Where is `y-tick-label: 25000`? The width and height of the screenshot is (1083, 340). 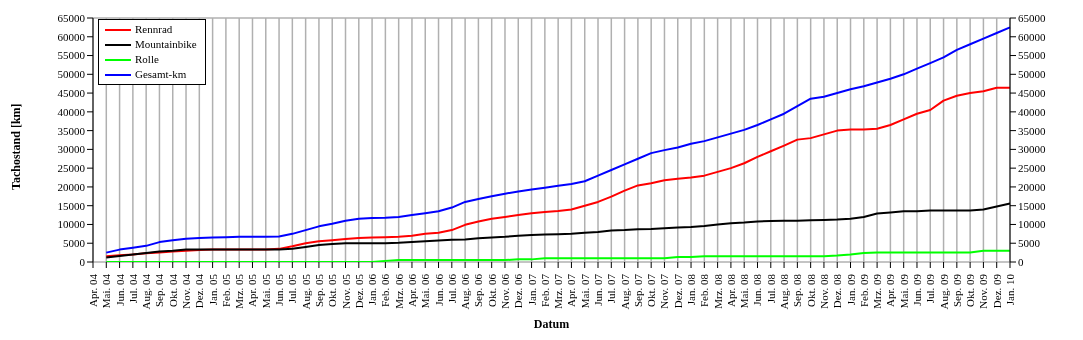
y-tick-label: 25000 is located at coordinates (71, 168).